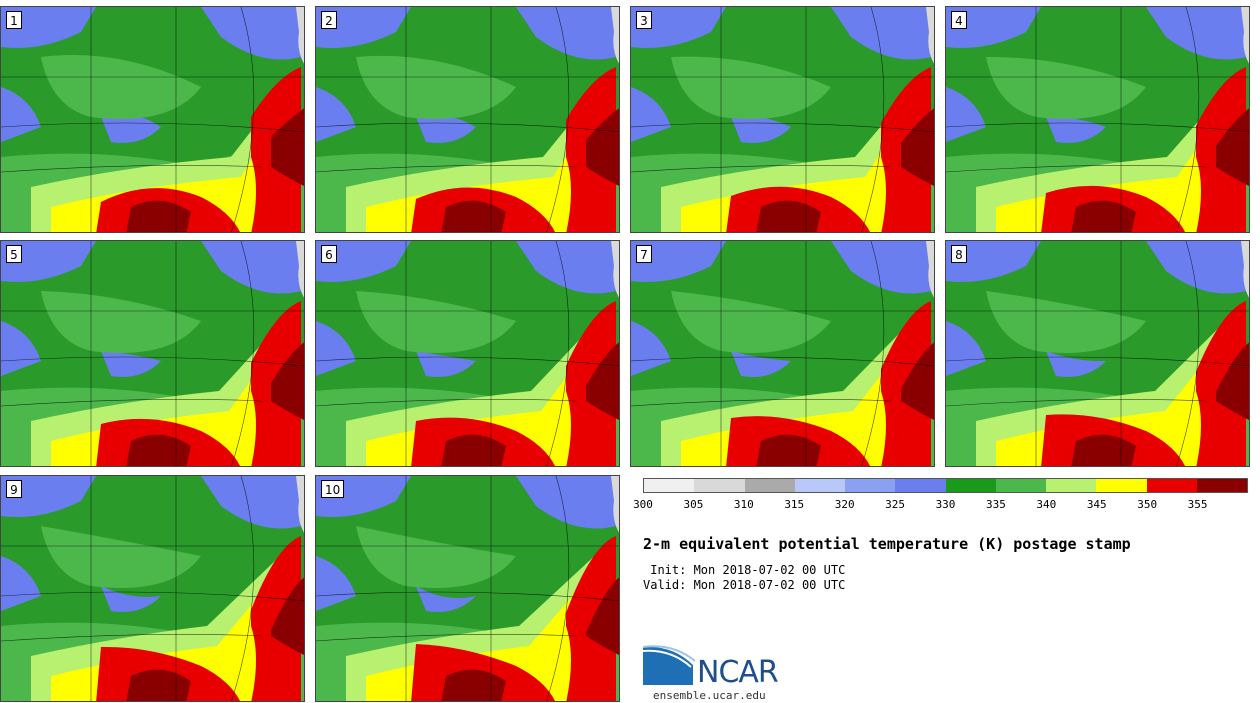 The height and width of the screenshot is (703, 1260). Describe the element at coordinates (14, 489) in the screenshot. I see `panel-number-label: 9` at that location.